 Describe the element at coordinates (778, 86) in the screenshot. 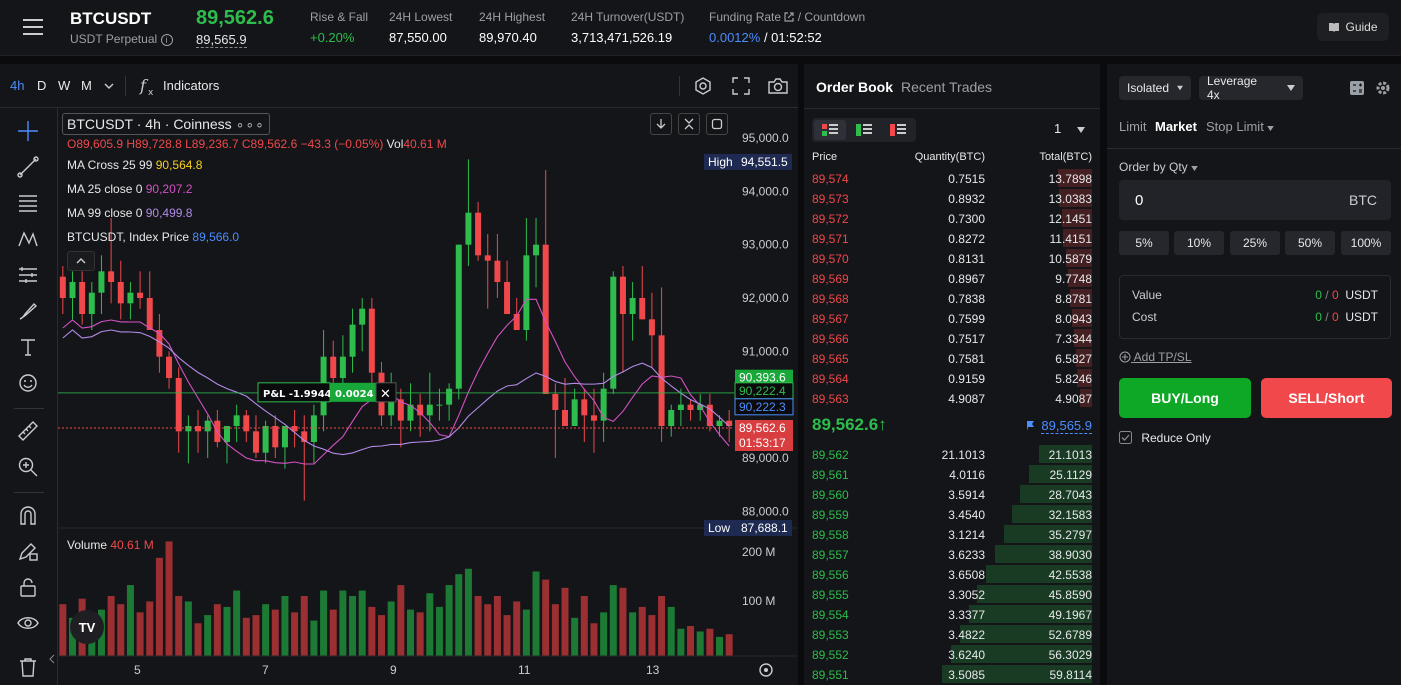

I see `camera-icon` at that location.